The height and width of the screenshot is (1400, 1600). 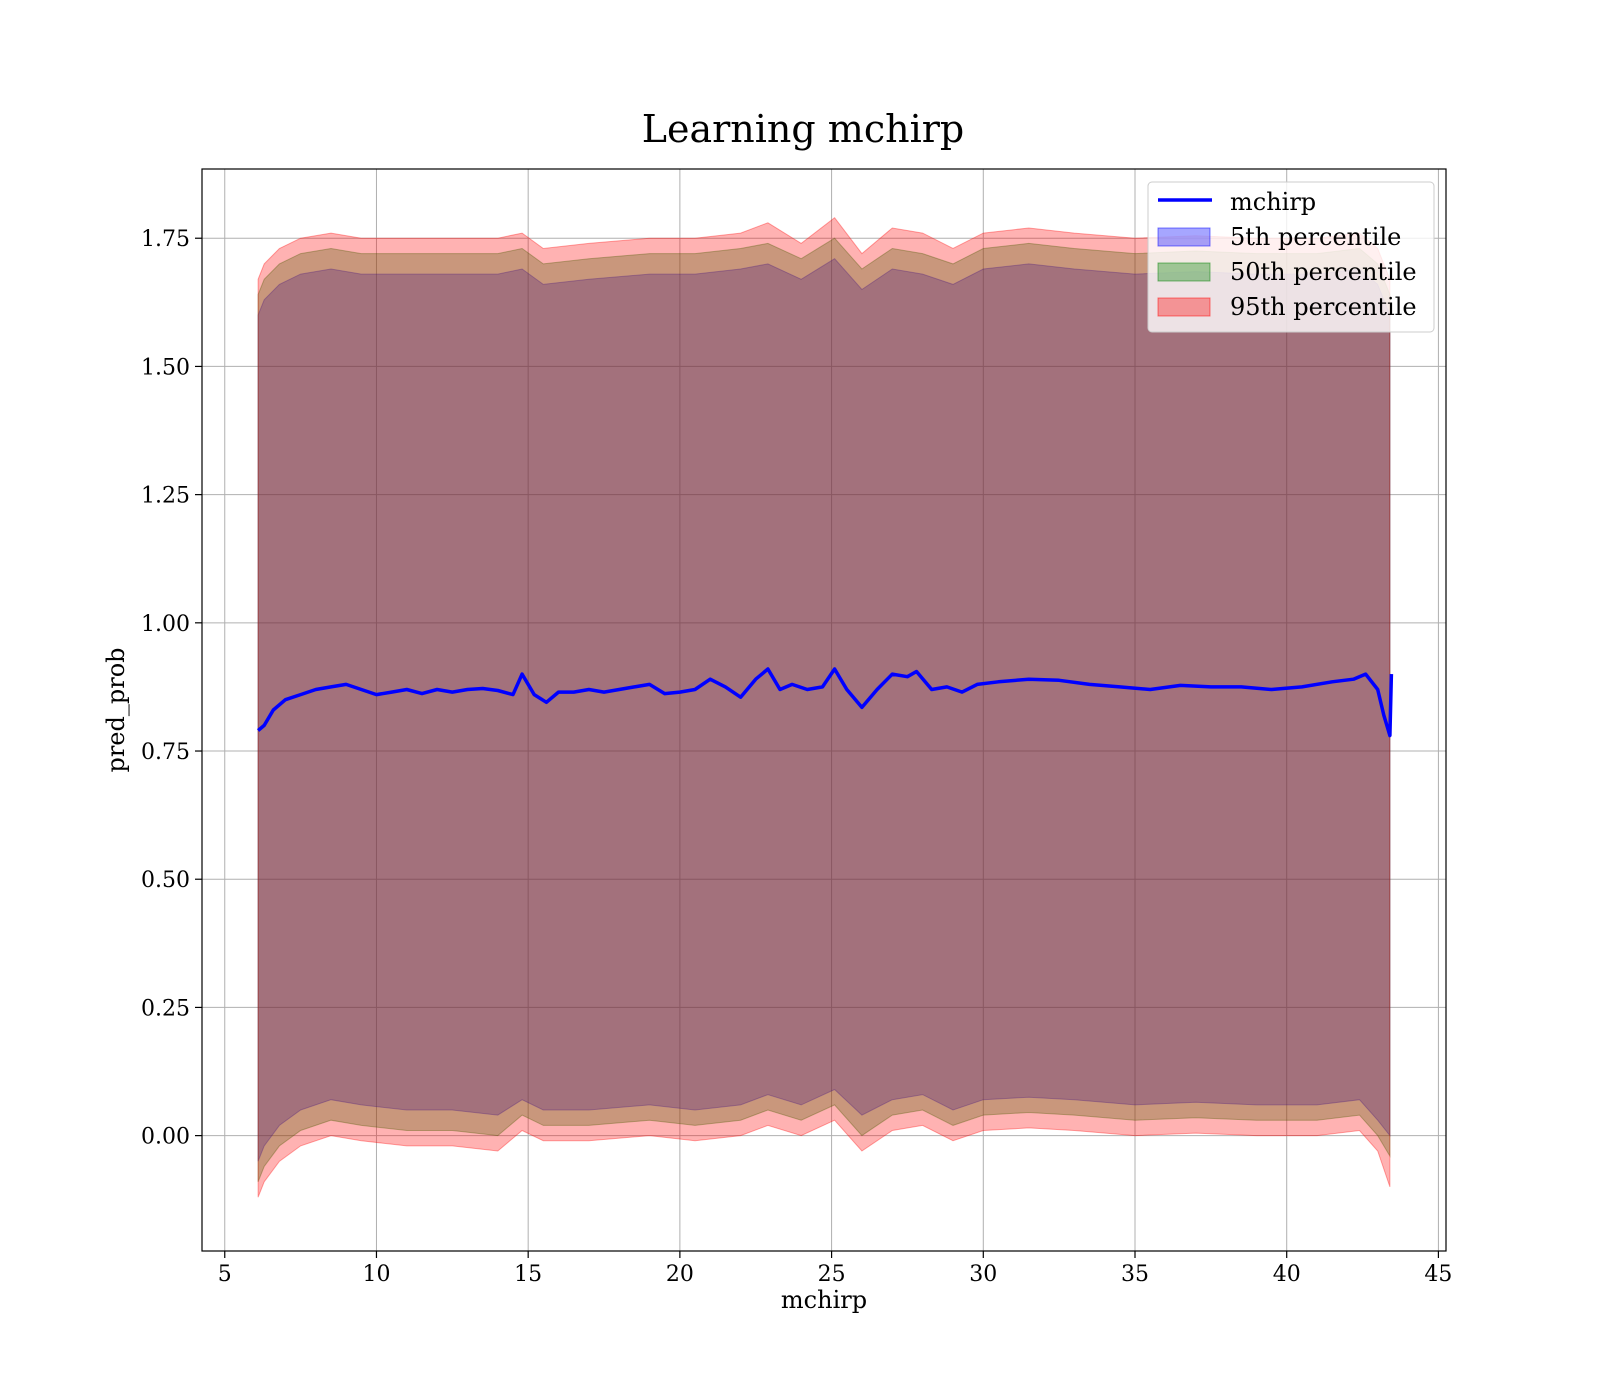 What do you see at coordinates (376, 1274) in the screenshot?
I see `x-tick-label: 10` at bounding box center [376, 1274].